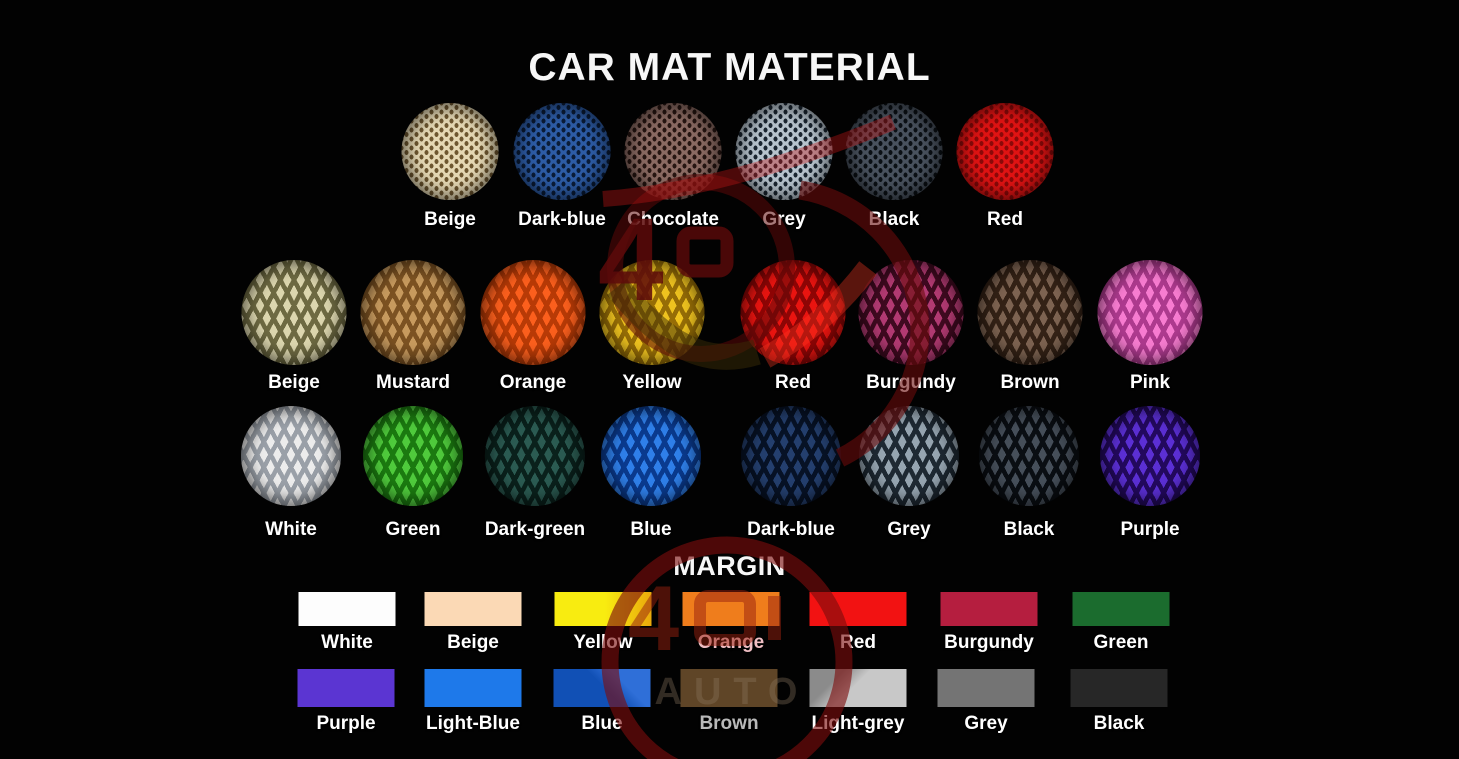 The height and width of the screenshot is (759, 1459). What do you see at coordinates (535, 529) in the screenshot?
I see `mat-label: Dark-green` at bounding box center [535, 529].